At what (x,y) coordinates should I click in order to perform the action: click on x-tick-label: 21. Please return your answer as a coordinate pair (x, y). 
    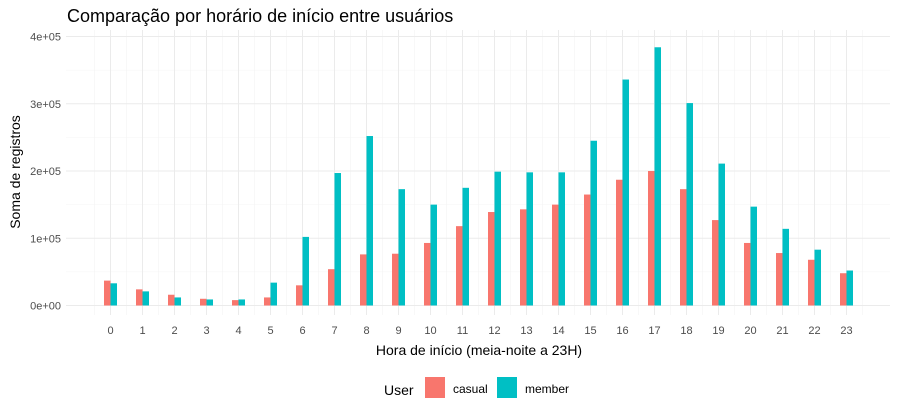
    Looking at the image, I should click on (782, 331).